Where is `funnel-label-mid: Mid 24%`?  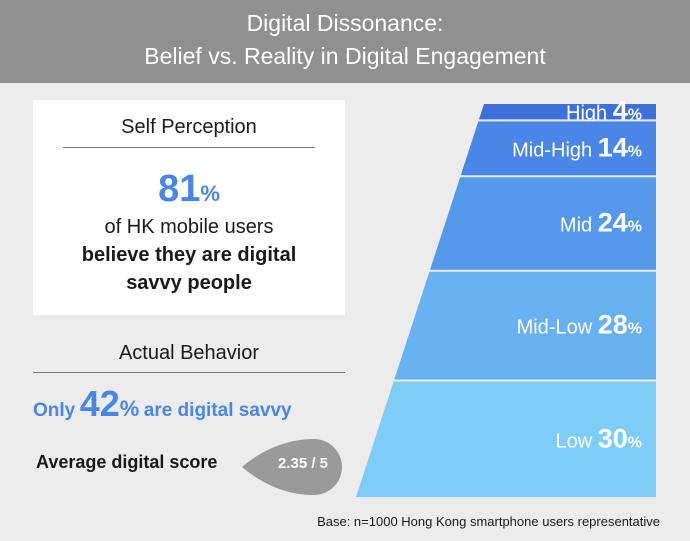 funnel-label-mid: Mid 24% is located at coordinates (601, 223).